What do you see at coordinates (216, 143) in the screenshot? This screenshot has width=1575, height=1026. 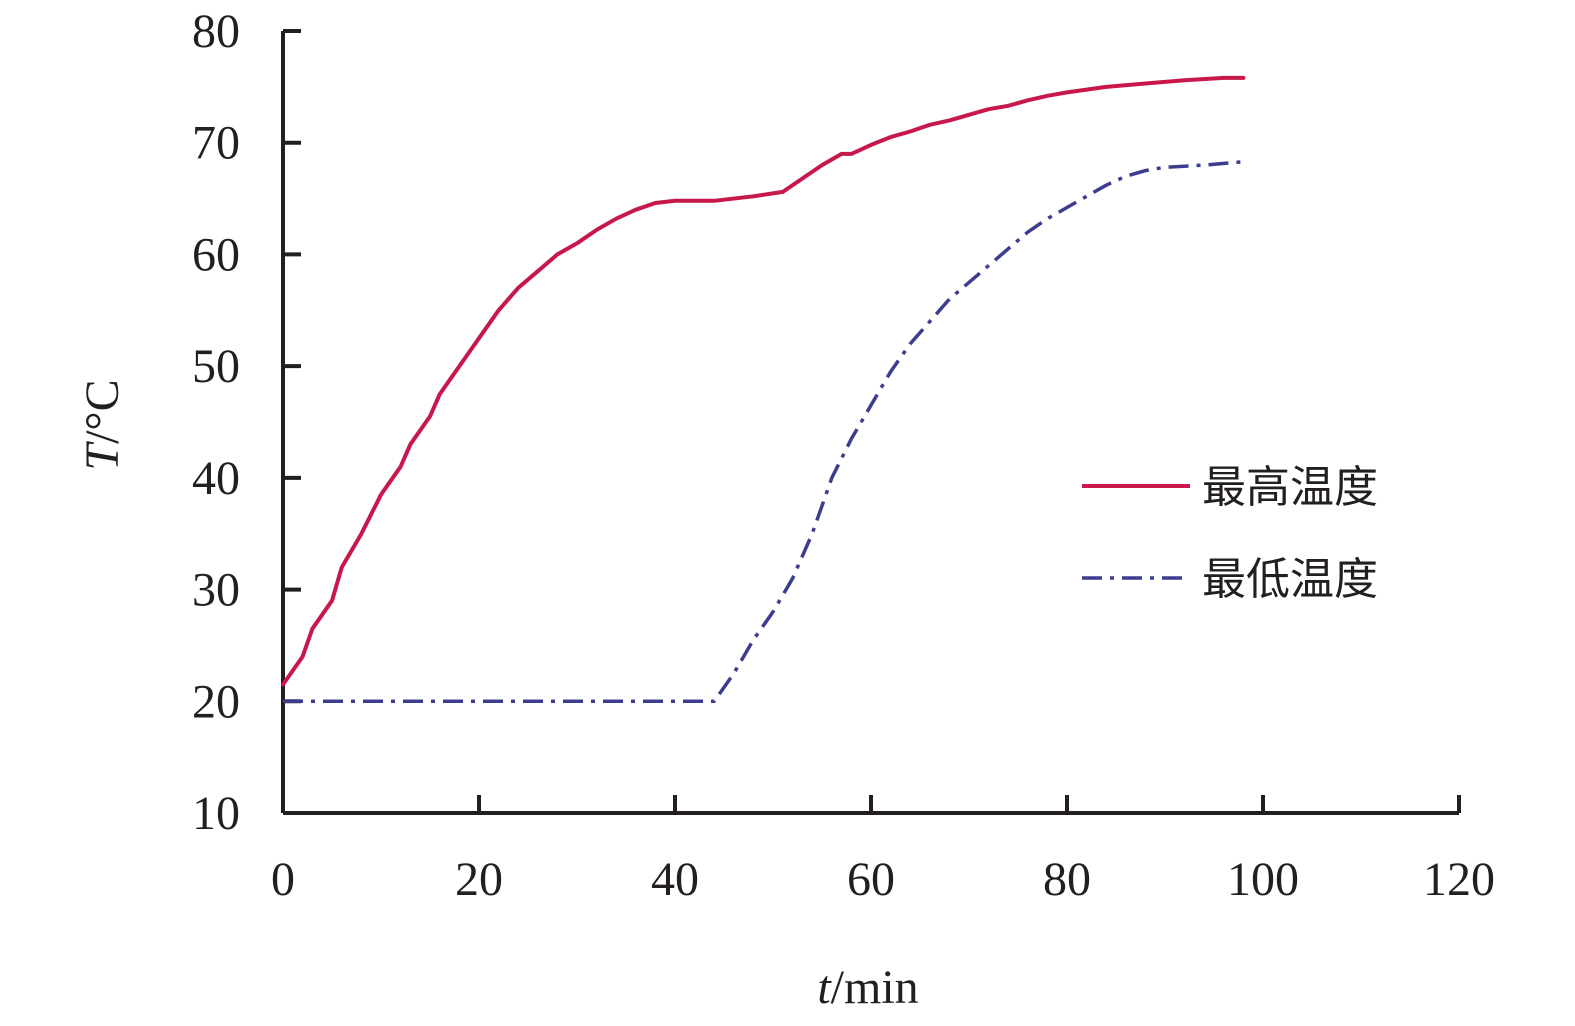 I see `y-tick-label: 70` at bounding box center [216, 143].